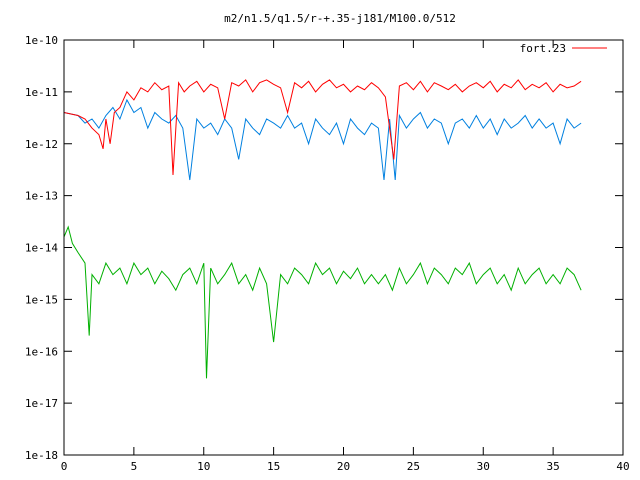 This screenshot has width=640, height=480. I want to click on y-tick-label: 1e-16, so click(41, 351).